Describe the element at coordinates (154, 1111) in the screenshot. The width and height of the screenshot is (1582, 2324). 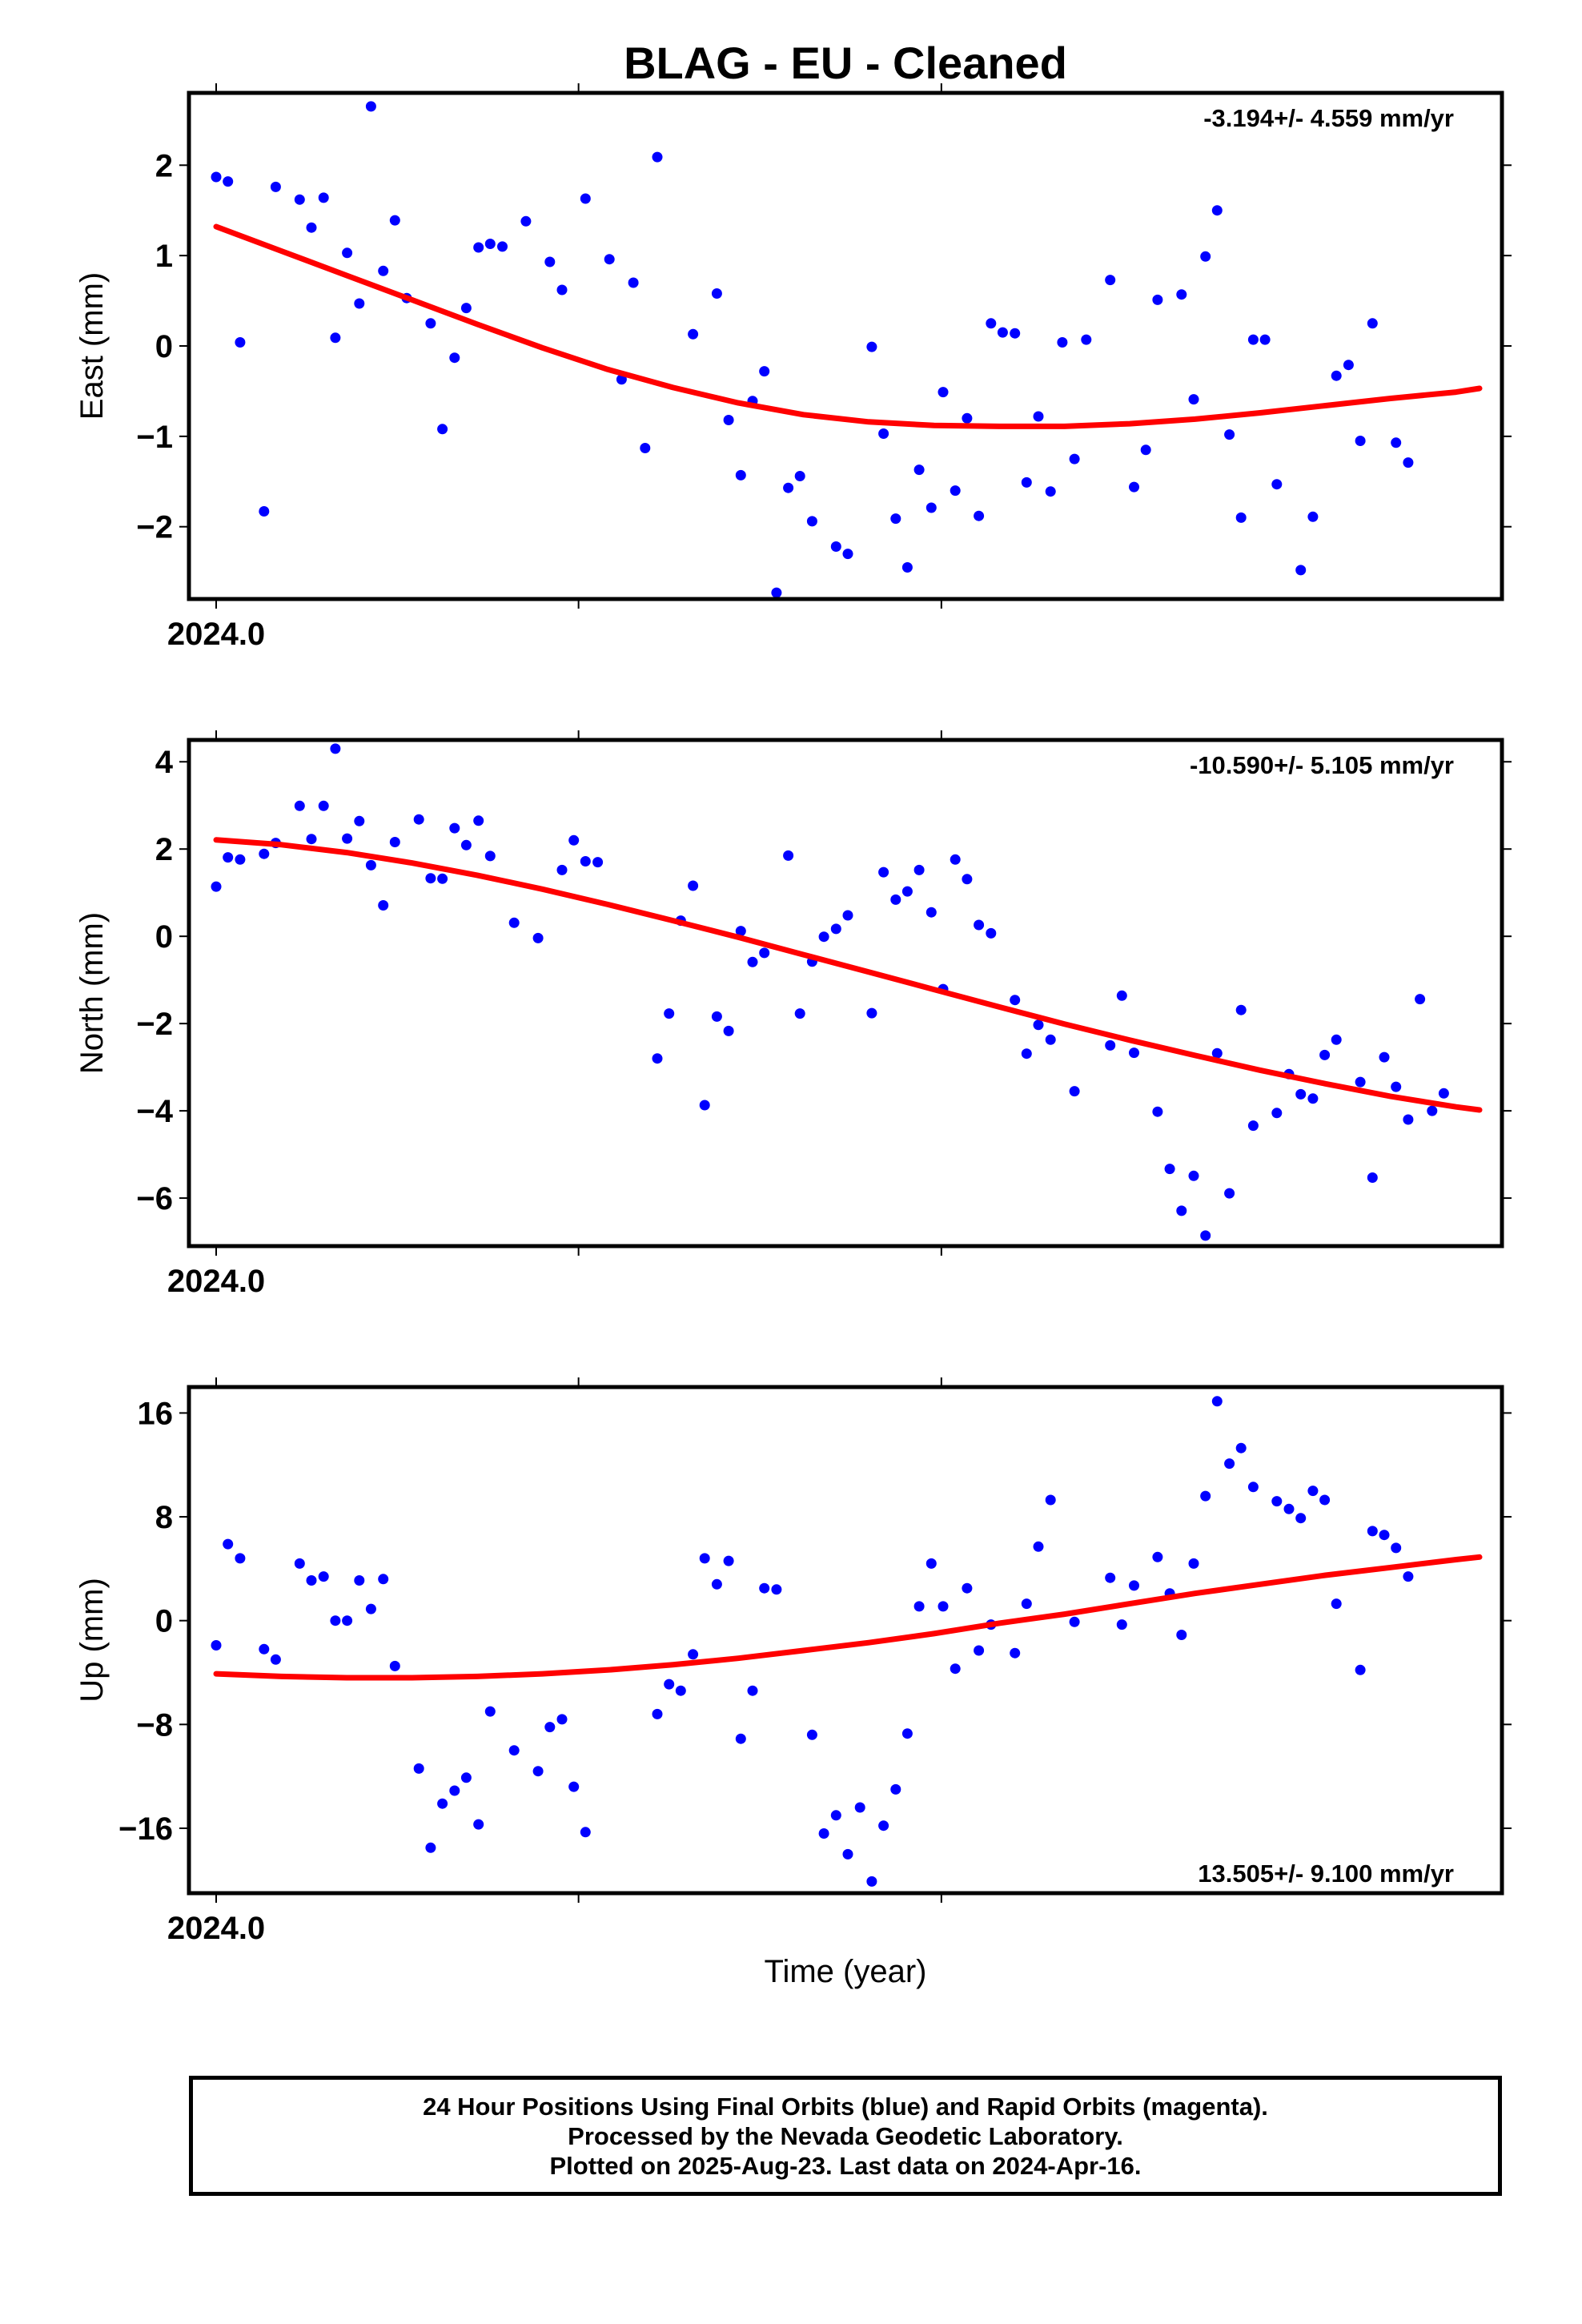
I see `y-tick-label: −4` at that location.